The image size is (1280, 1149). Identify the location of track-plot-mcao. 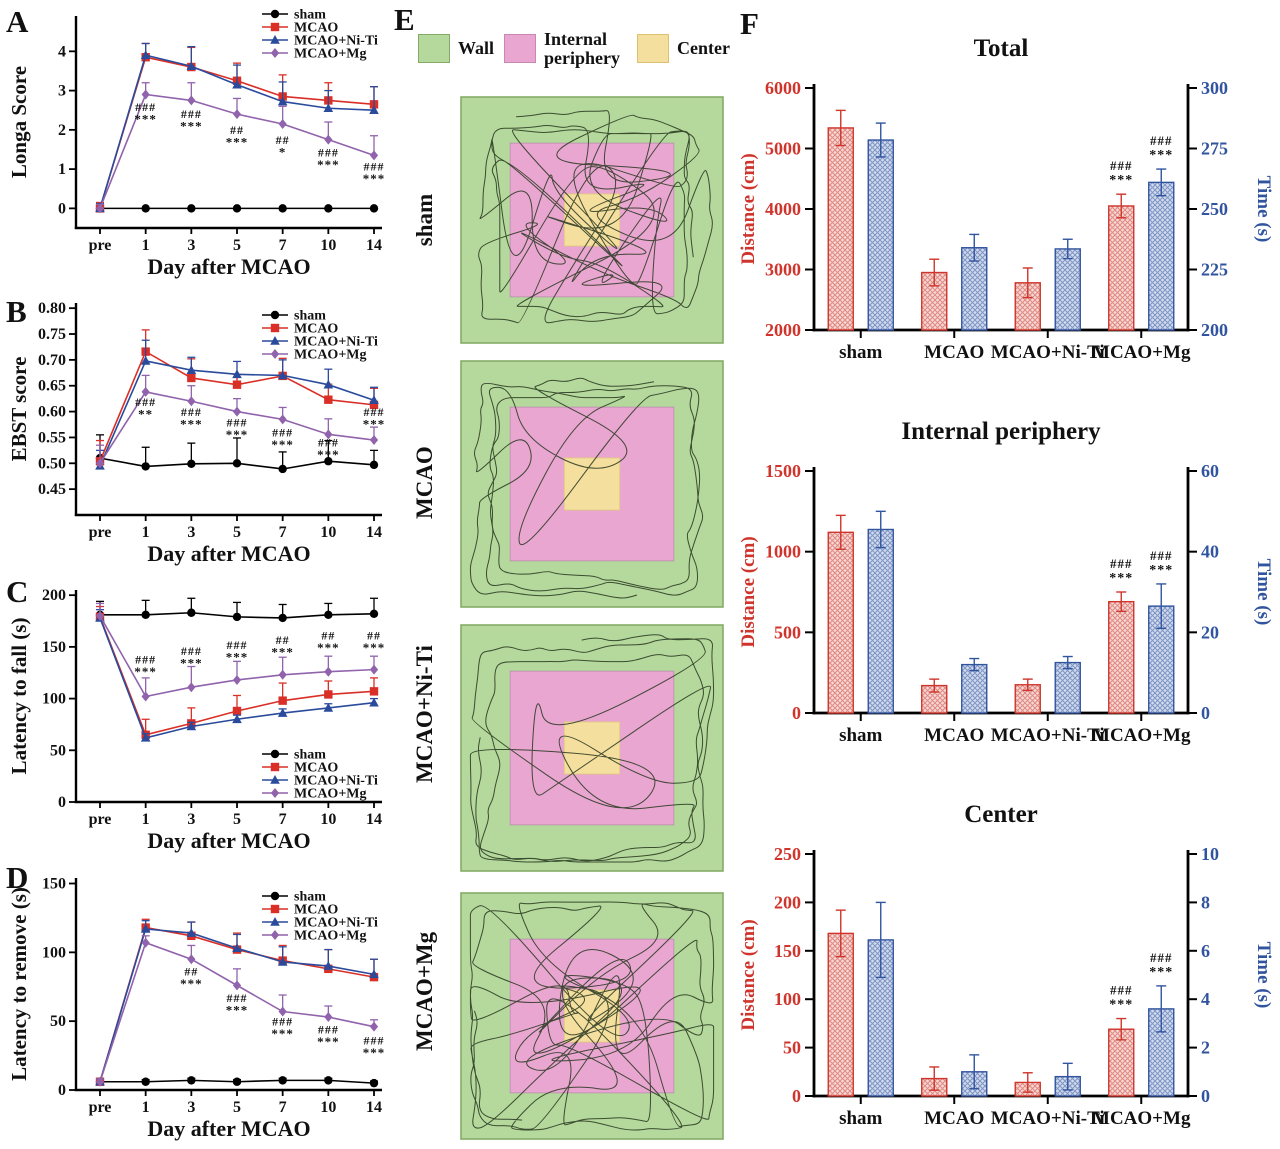
(592, 484).